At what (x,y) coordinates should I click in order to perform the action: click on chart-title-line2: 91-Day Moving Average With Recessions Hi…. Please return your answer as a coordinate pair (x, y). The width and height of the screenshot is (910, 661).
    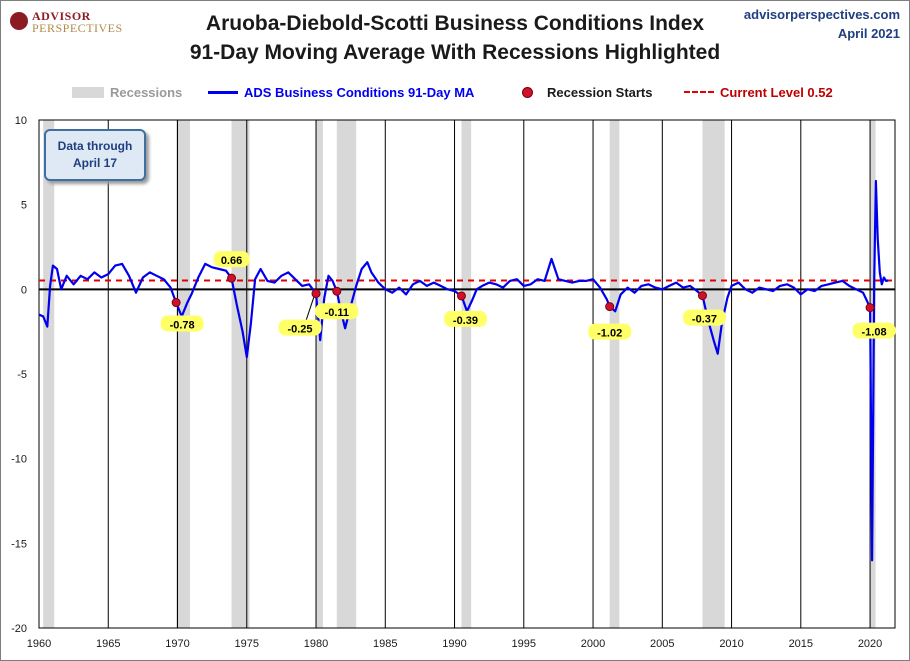
    Looking at the image, I should click on (455, 52).